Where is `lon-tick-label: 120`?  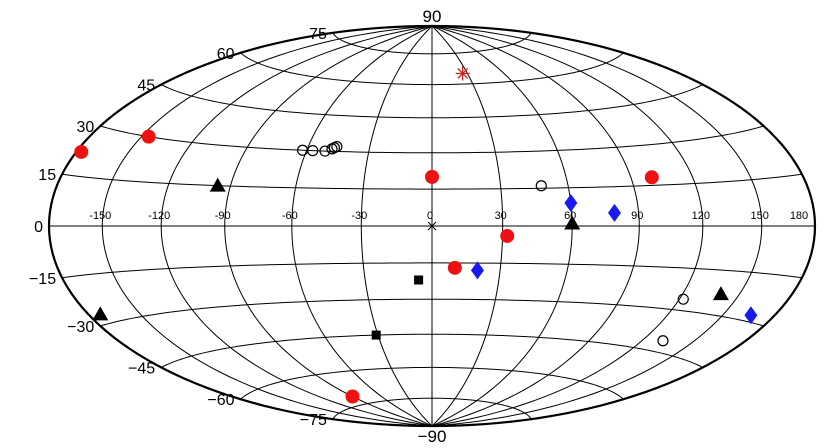
lon-tick-label: 120 is located at coordinates (701, 216).